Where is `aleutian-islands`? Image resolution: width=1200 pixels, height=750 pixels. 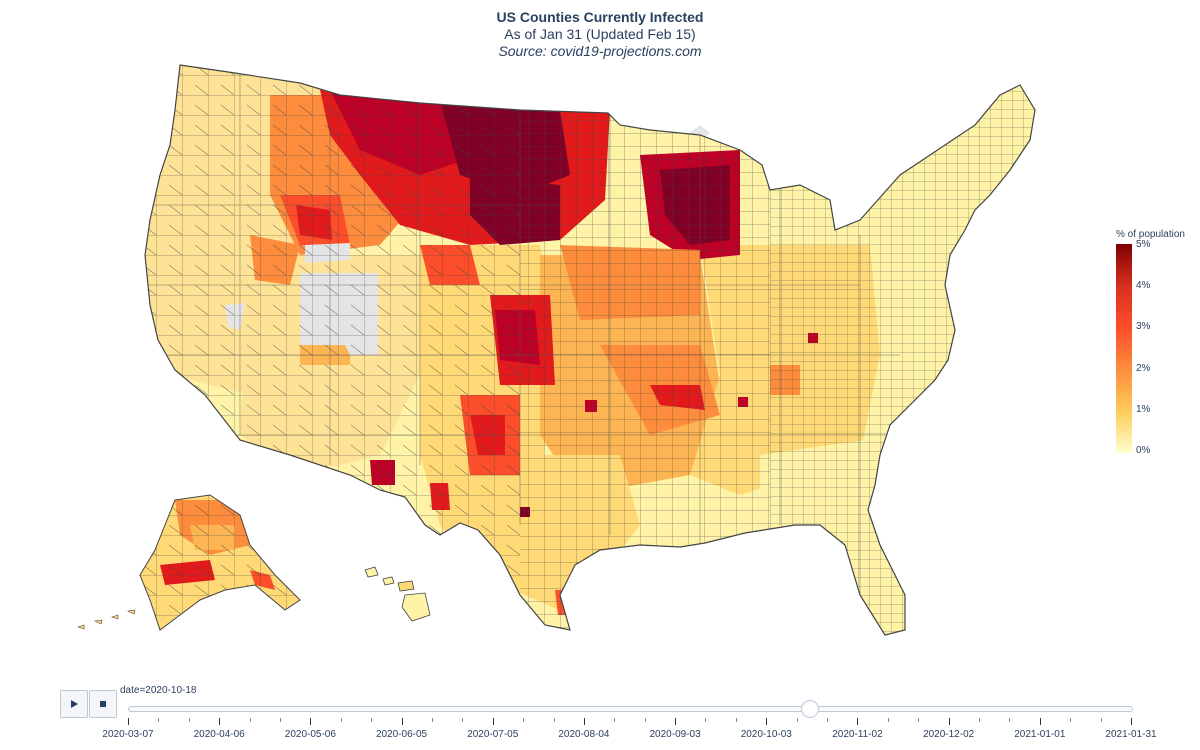 aleutian-islands is located at coordinates (106, 619).